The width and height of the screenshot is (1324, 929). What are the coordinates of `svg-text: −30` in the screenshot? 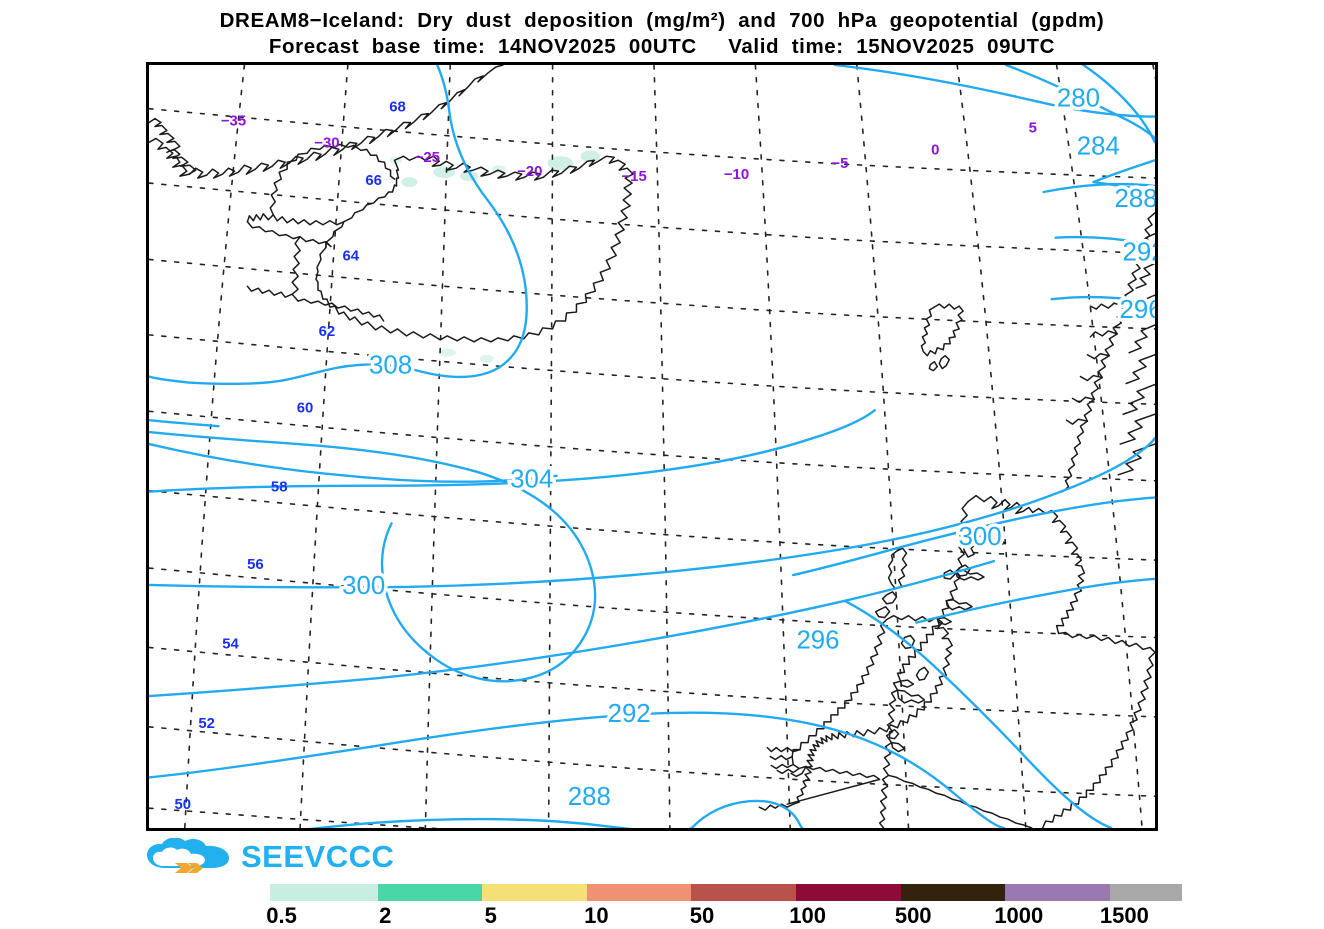 It's located at (326, 143).